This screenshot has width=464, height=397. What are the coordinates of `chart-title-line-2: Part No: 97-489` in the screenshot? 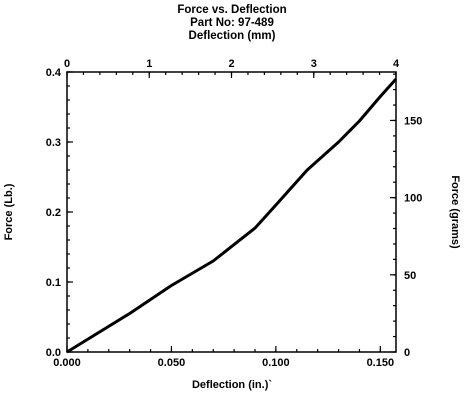 It's located at (232, 23).